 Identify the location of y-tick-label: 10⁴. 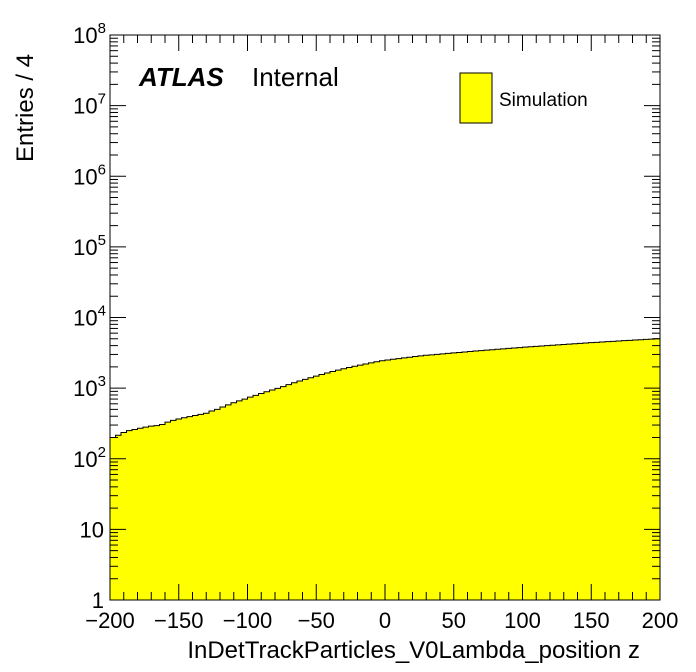
(89, 317).